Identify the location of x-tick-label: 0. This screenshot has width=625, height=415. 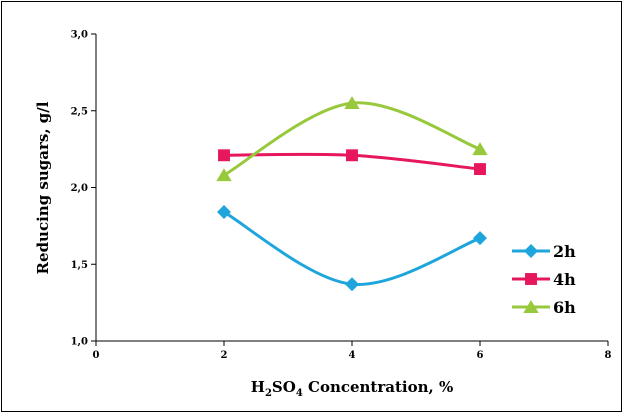
(96, 355).